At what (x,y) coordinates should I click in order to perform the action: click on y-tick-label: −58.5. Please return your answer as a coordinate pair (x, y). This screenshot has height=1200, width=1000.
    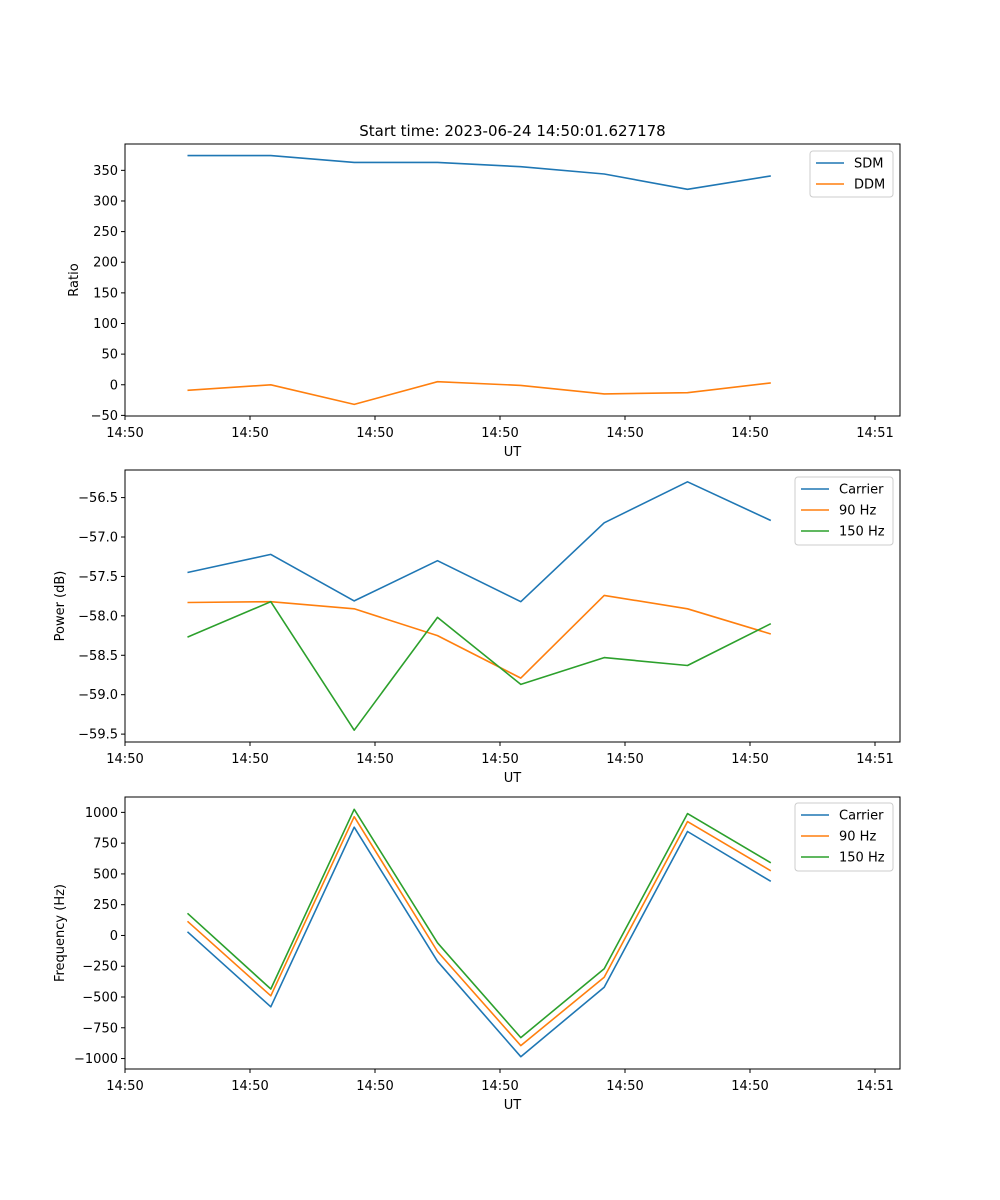
    Looking at the image, I should click on (98, 656).